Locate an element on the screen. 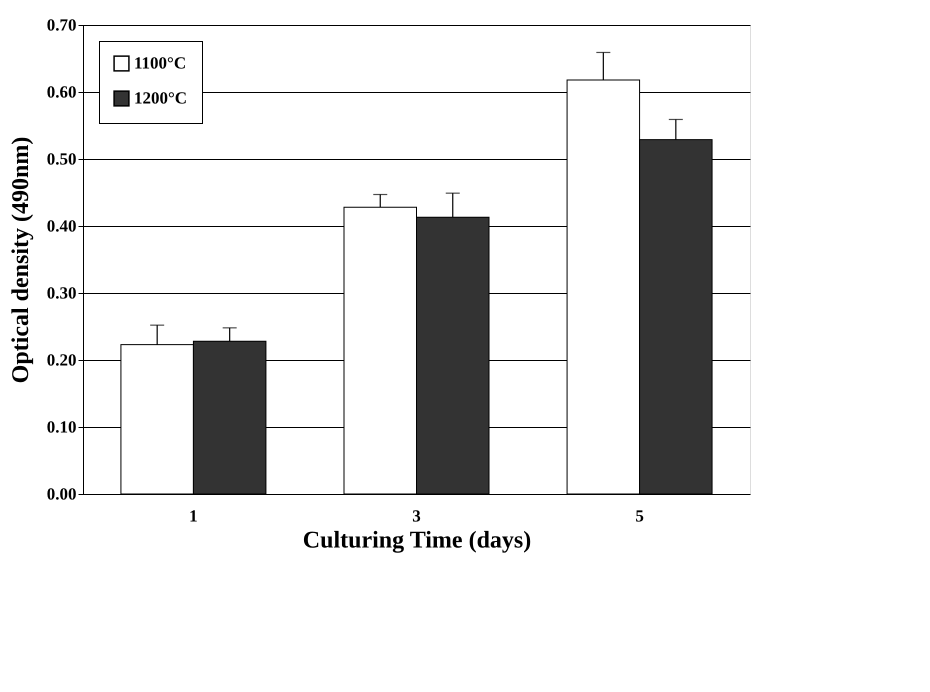  x-tick-label: 1 is located at coordinates (193, 516).